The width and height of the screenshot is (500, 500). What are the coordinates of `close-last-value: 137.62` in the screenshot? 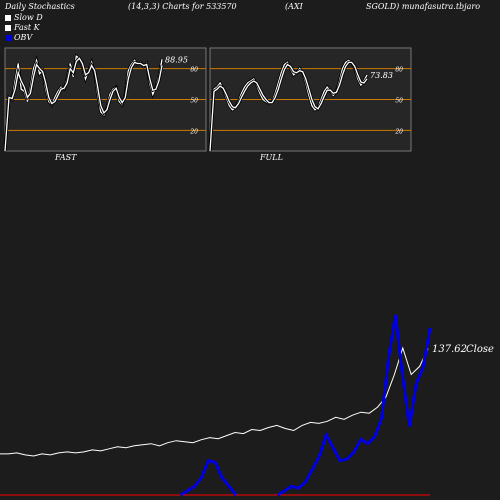 It's located at (449, 349).